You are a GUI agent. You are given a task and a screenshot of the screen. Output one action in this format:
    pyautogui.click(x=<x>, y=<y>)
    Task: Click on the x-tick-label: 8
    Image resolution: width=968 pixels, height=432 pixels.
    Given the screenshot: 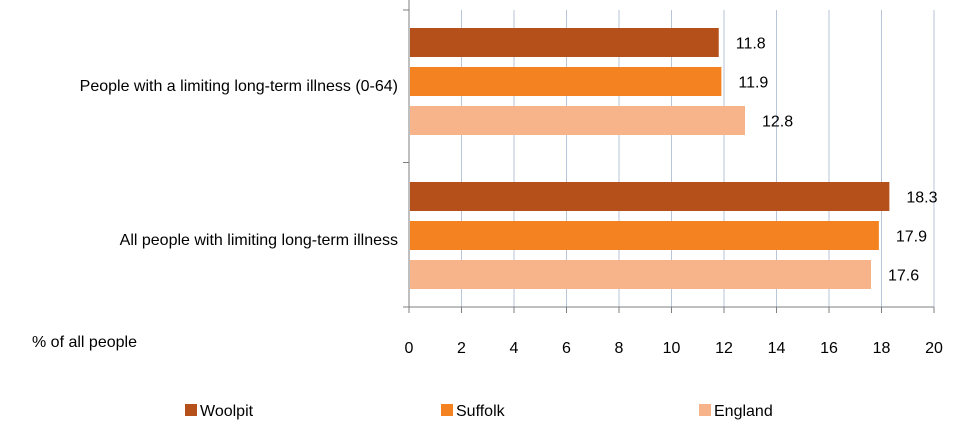 What is the action you would take?
    pyautogui.click(x=619, y=348)
    